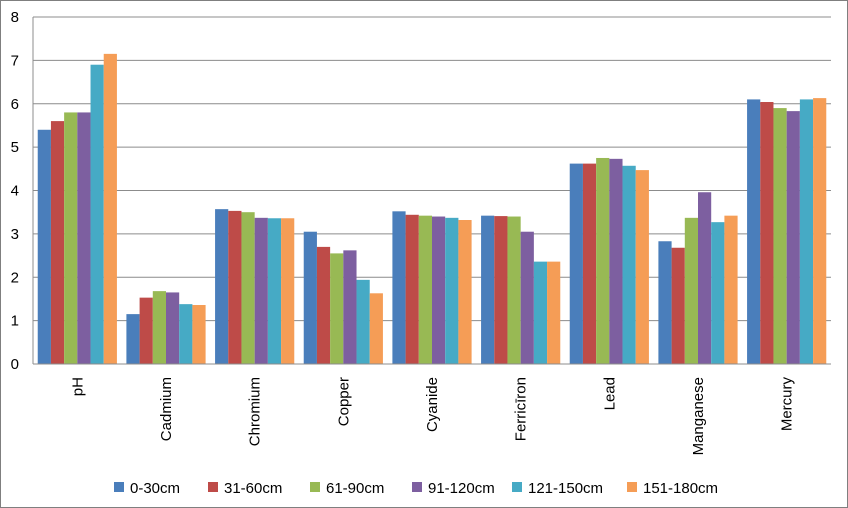 The width and height of the screenshot is (848, 508). Describe the element at coordinates (15, 364) in the screenshot. I see `y-tick-label: 0` at that location.